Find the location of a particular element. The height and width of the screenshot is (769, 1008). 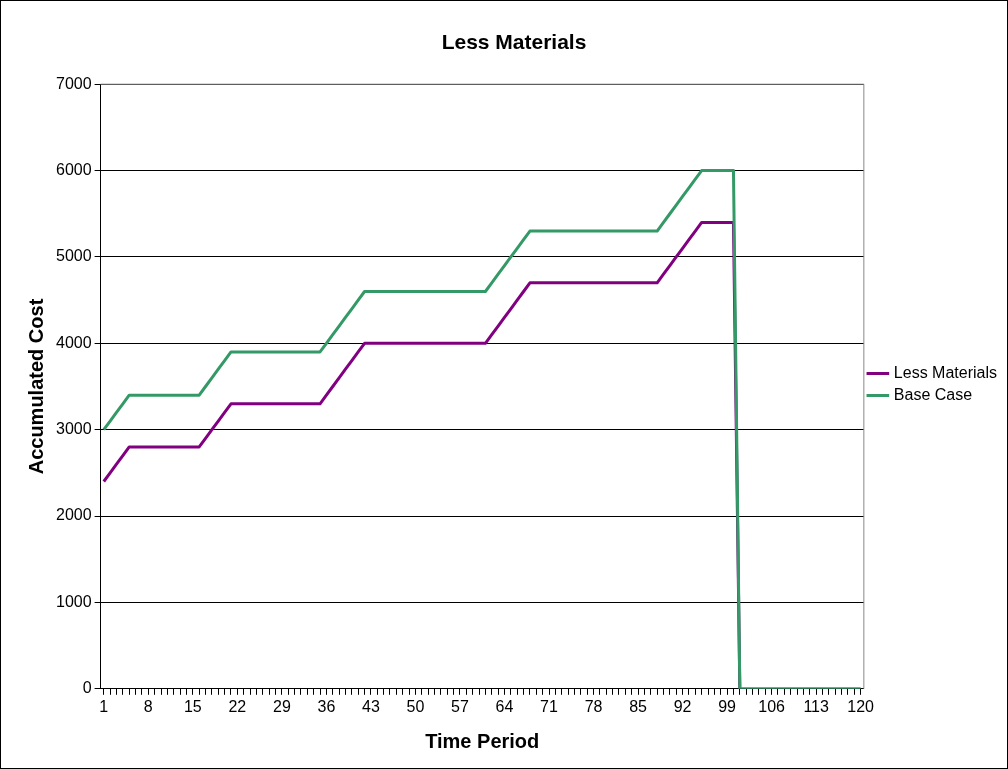

legend-label: Base Case is located at coordinates (933, 394).